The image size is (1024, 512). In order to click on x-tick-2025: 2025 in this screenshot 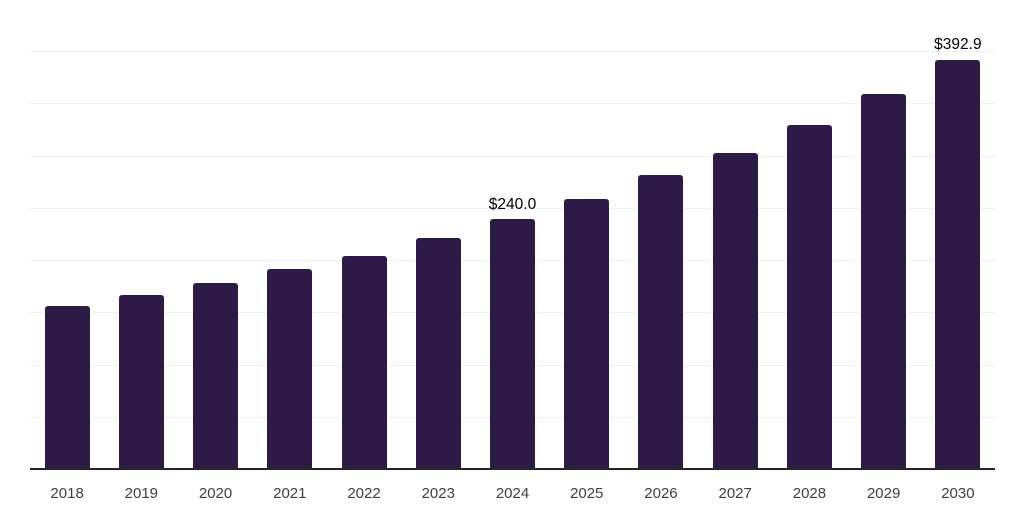, I will do `click(587, 493)`.